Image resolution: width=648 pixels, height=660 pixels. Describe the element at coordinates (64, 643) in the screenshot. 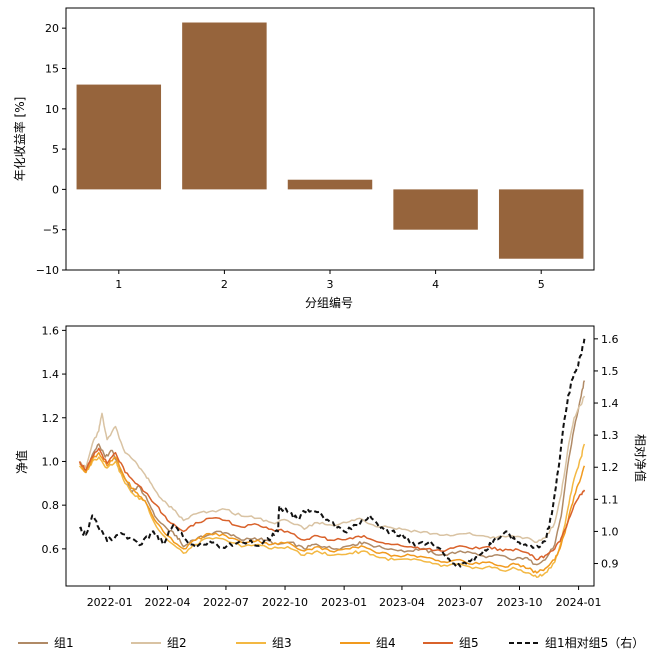

I see `legend-label: 组1` at that location.